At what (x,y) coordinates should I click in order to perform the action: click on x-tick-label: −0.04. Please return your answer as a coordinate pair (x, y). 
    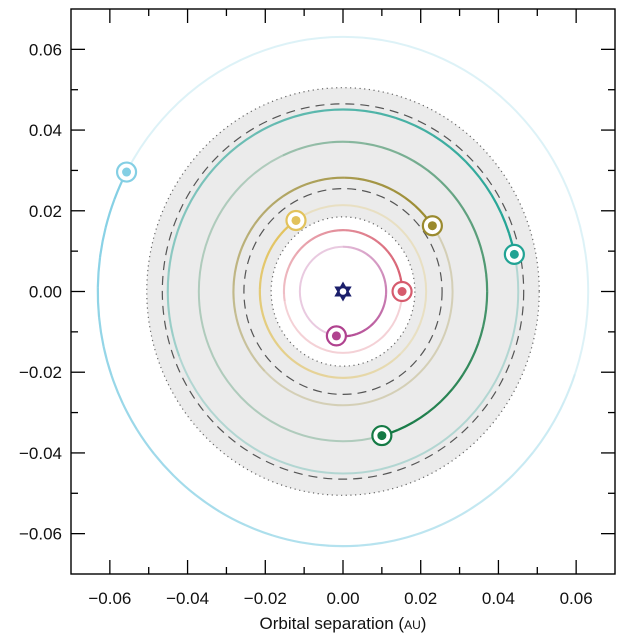
    Looking at the image, I should click on (187, 598).